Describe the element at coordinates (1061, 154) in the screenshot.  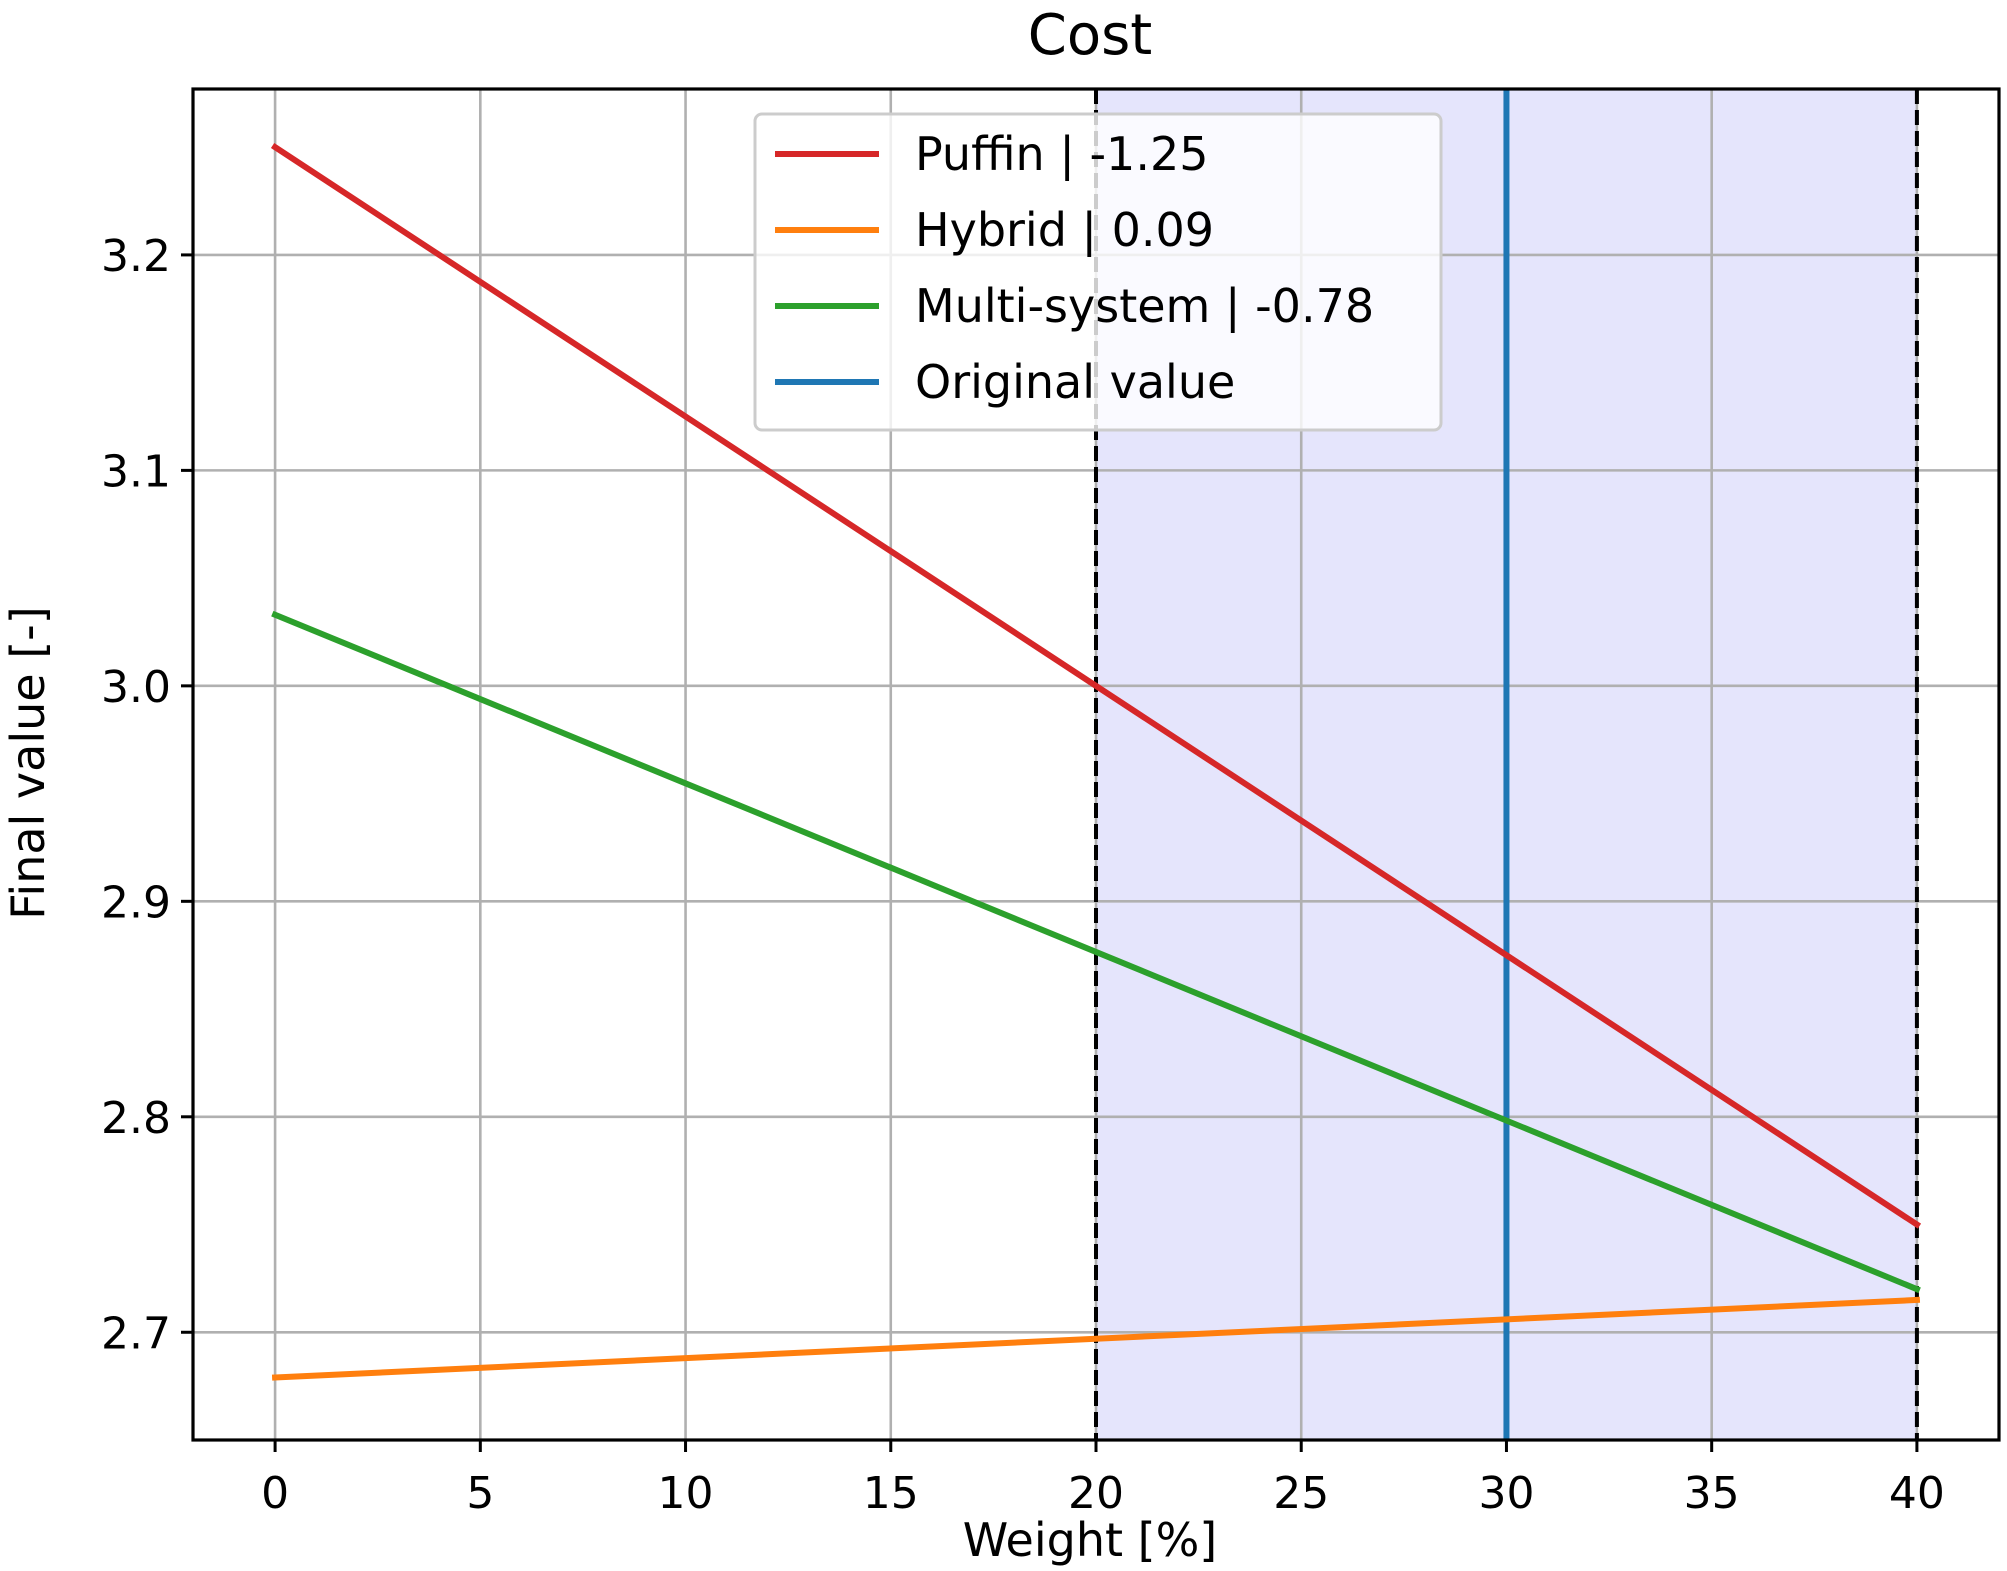
I see `legend-label-0: Puffin | -1.25` at that location.